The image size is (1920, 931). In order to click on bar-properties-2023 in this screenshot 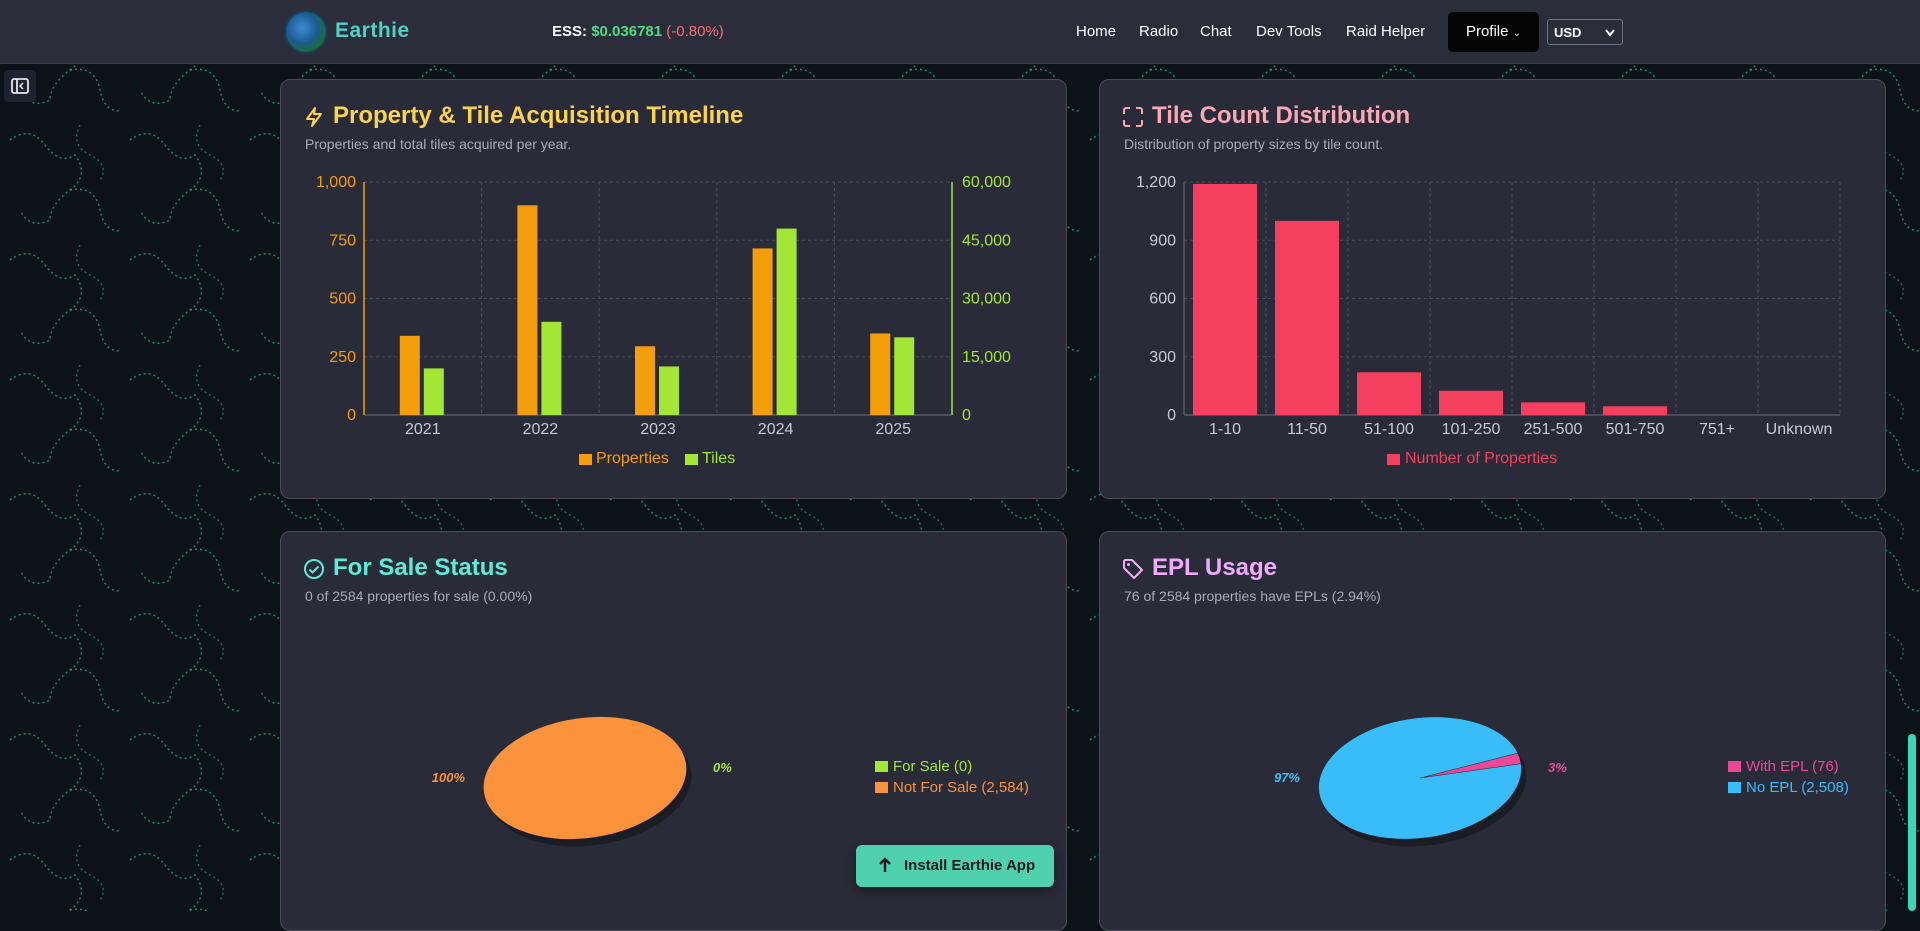, I will do `click(645, 380)`.